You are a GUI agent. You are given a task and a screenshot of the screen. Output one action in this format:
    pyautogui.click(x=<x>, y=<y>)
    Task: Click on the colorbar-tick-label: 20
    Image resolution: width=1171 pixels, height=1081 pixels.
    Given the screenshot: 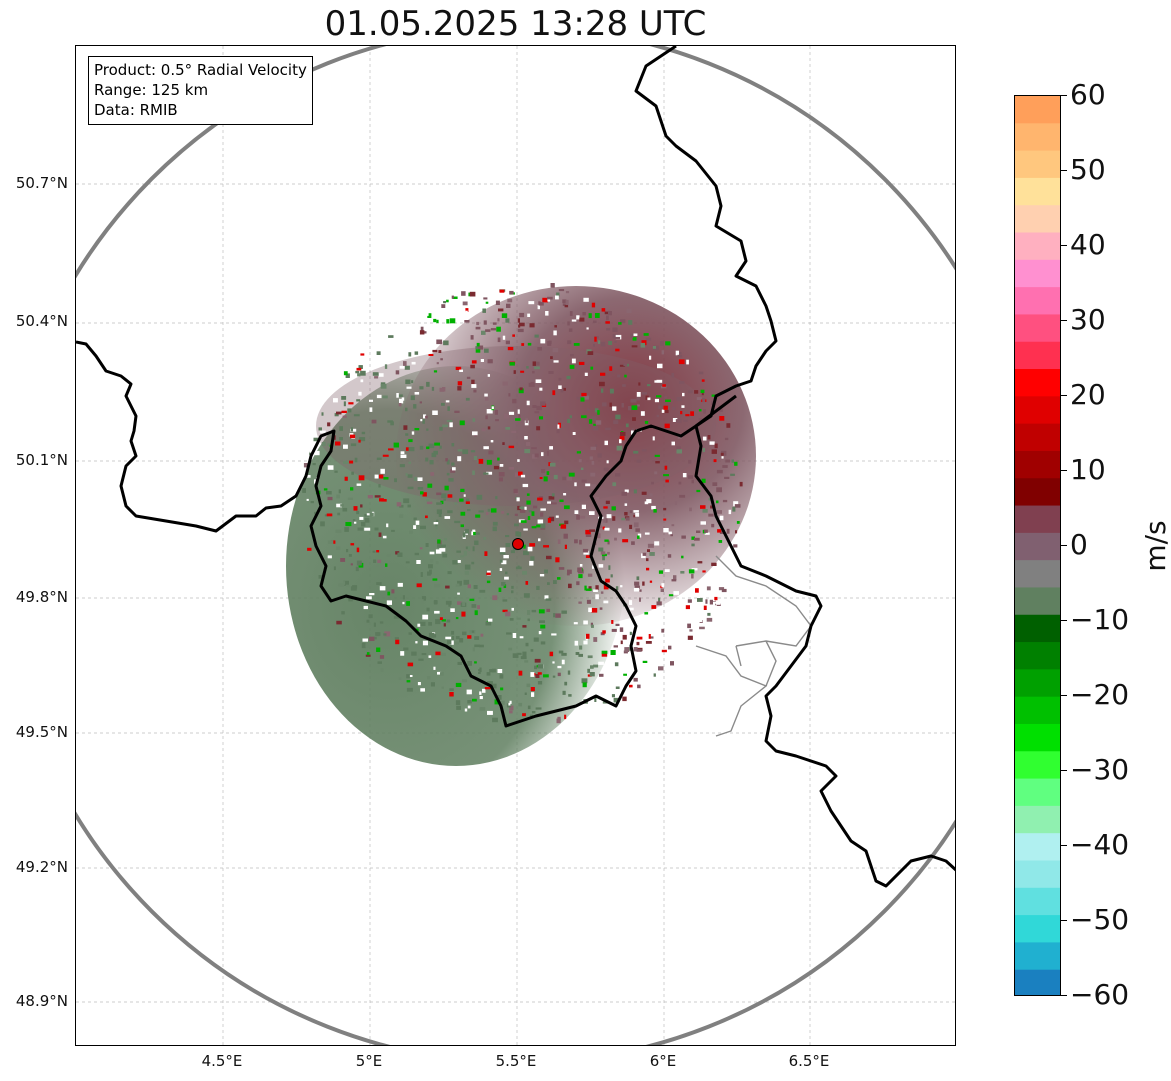 What is the action you would take?
    pyautogui.click(x=1088, y=394)
    